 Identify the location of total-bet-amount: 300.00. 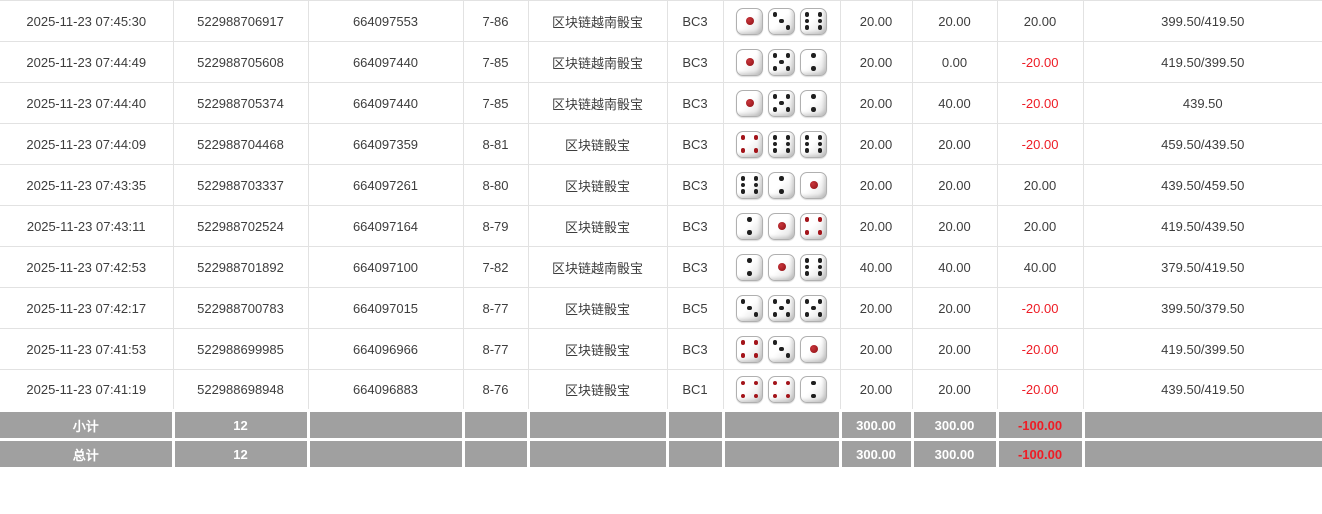
(876, 454).